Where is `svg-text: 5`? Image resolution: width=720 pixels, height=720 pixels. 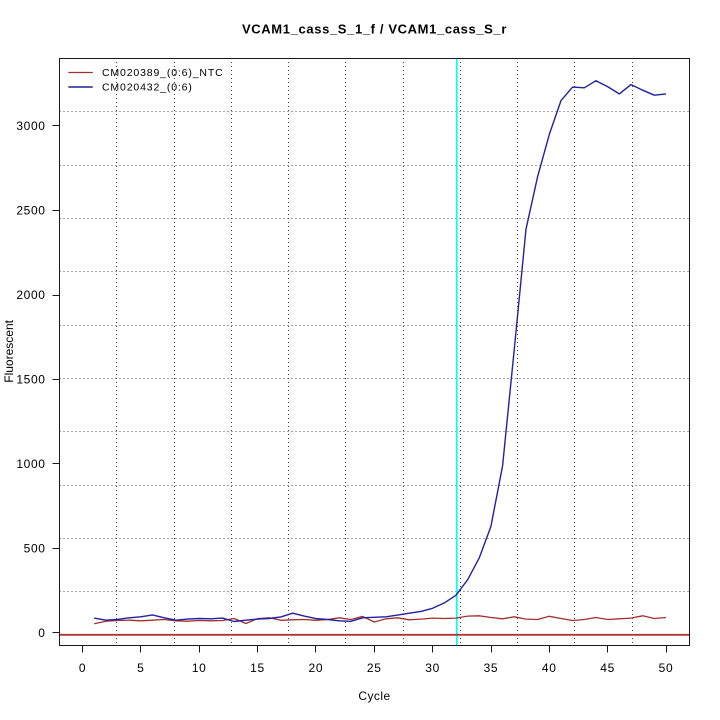 svg-text: 5 is located at coordinates (140, 668).